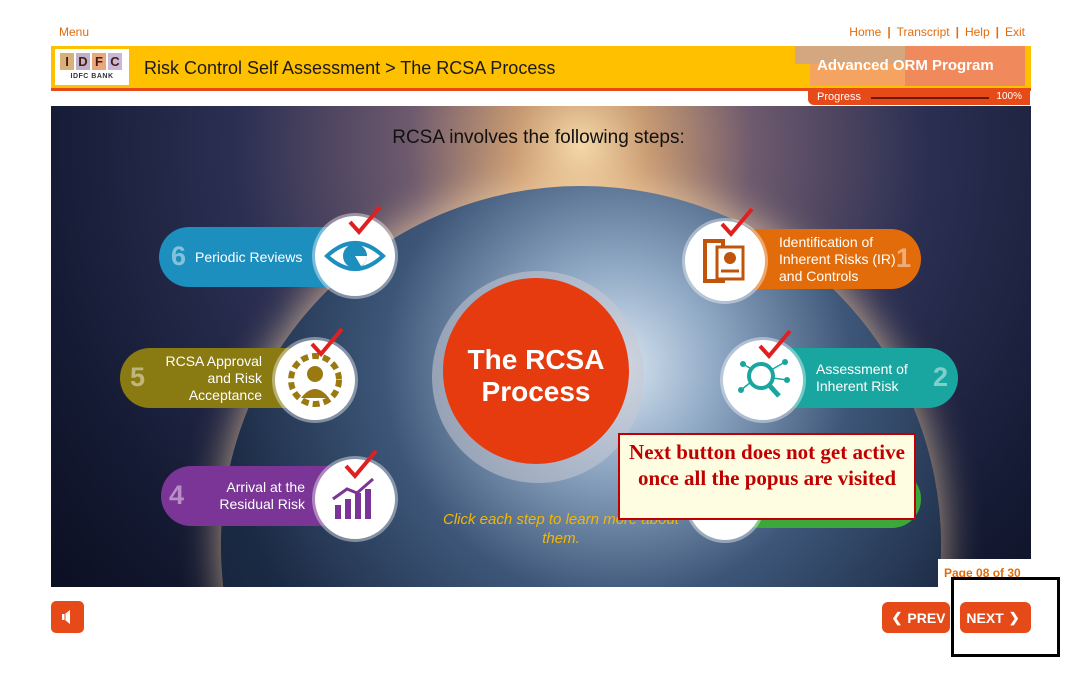  I want to click on page-indicator: Page 08 of 30, so click(982, 573).